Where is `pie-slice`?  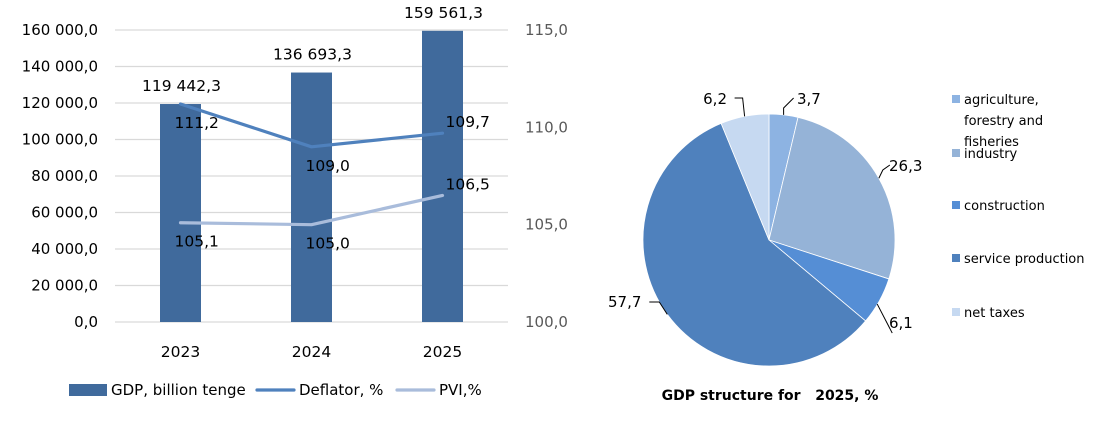
pie-slice is located at coordinates (832, 198).